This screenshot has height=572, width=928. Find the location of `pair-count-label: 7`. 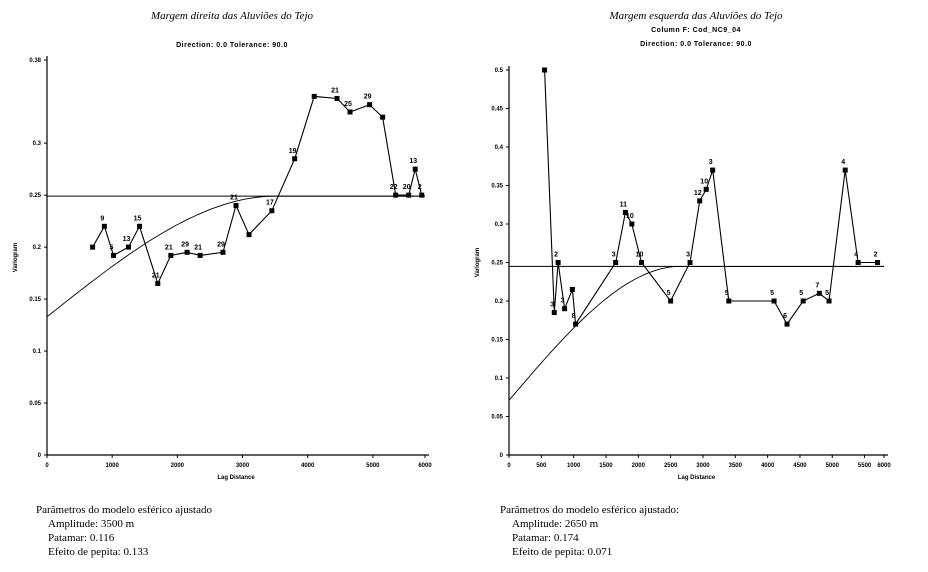

pair-count-label: 7 is located at coordinates (817, 285).